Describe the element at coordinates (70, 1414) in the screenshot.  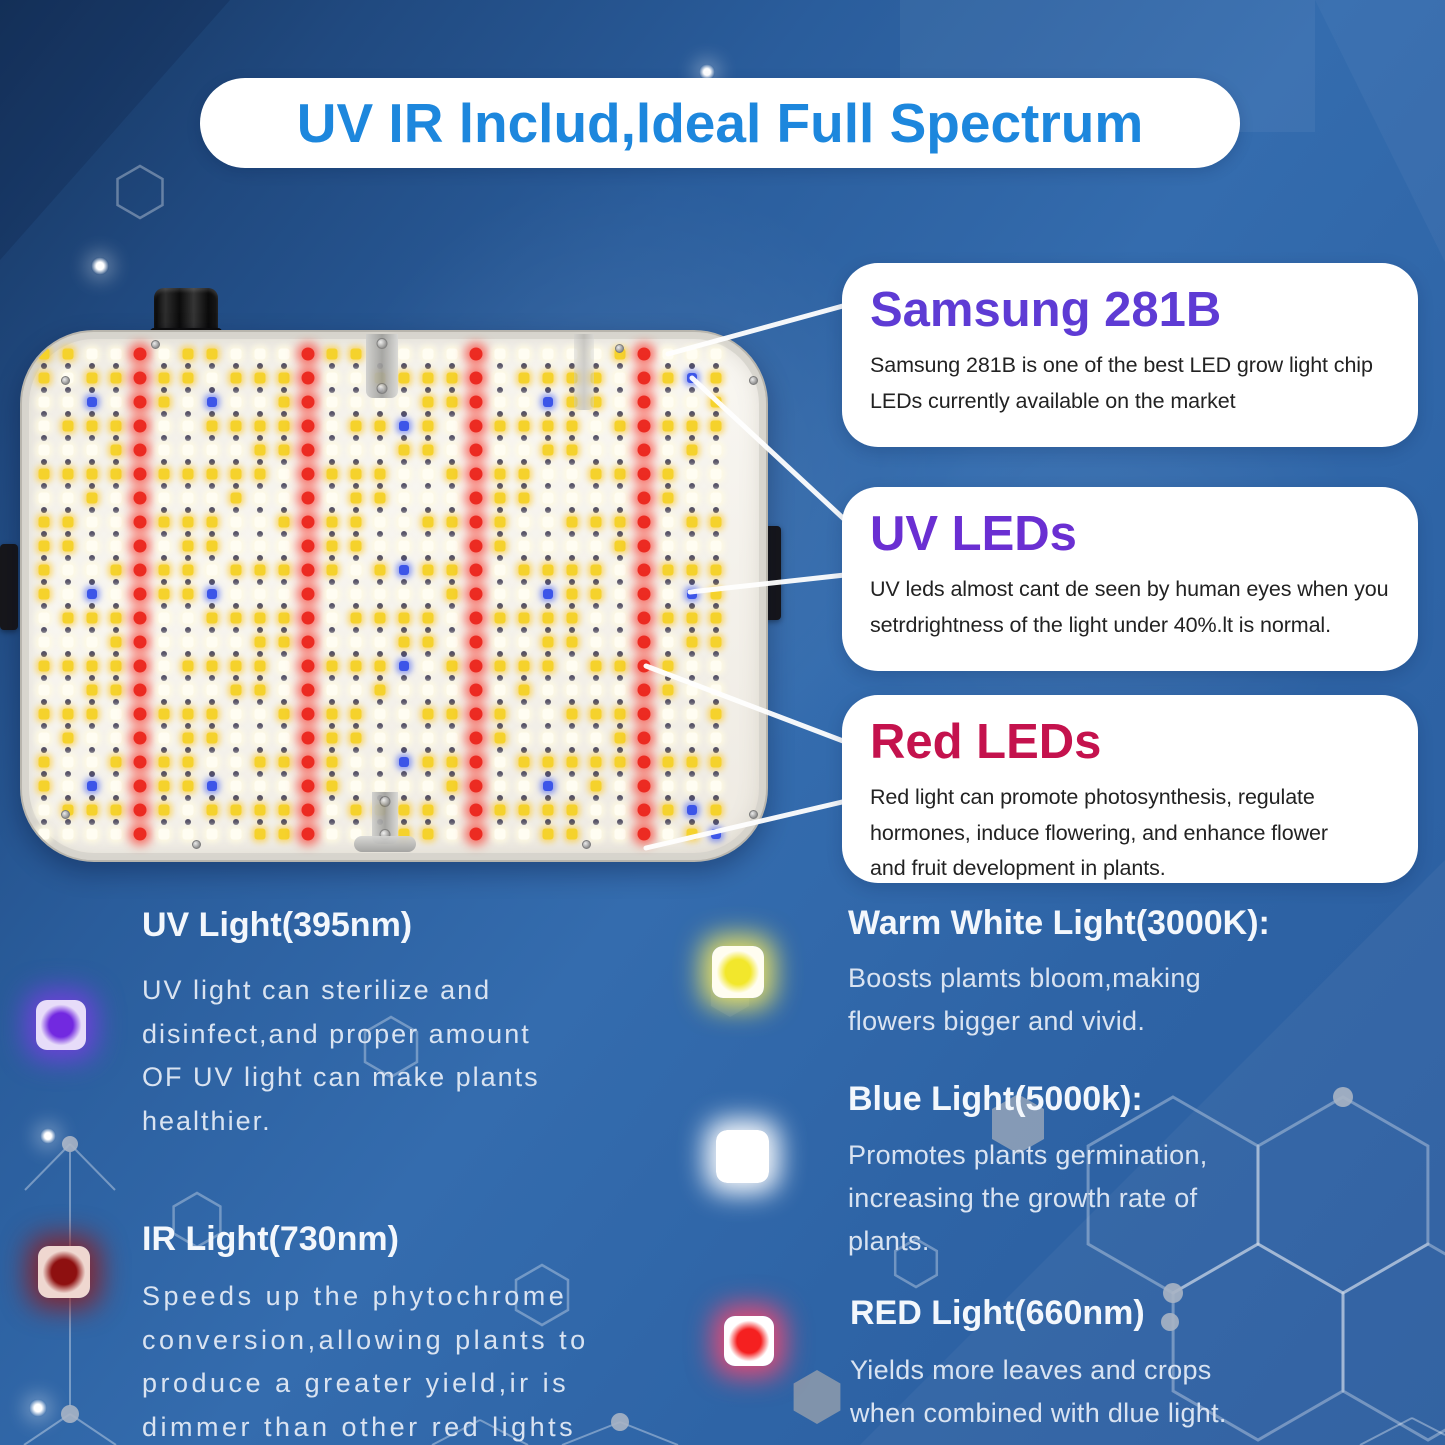
I see `decor-dot` at that location.